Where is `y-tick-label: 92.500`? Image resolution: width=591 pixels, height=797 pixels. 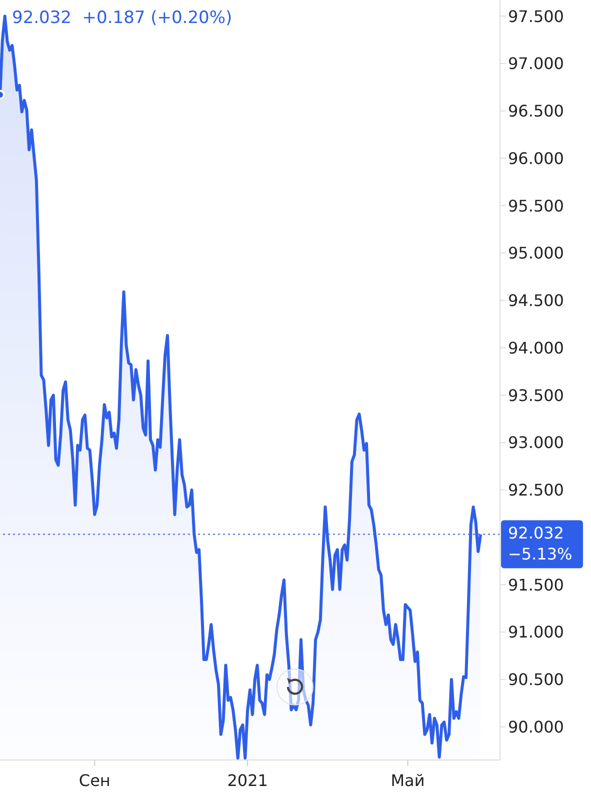
y-tick-label: 92.500 is located at coordinates (536, 490).